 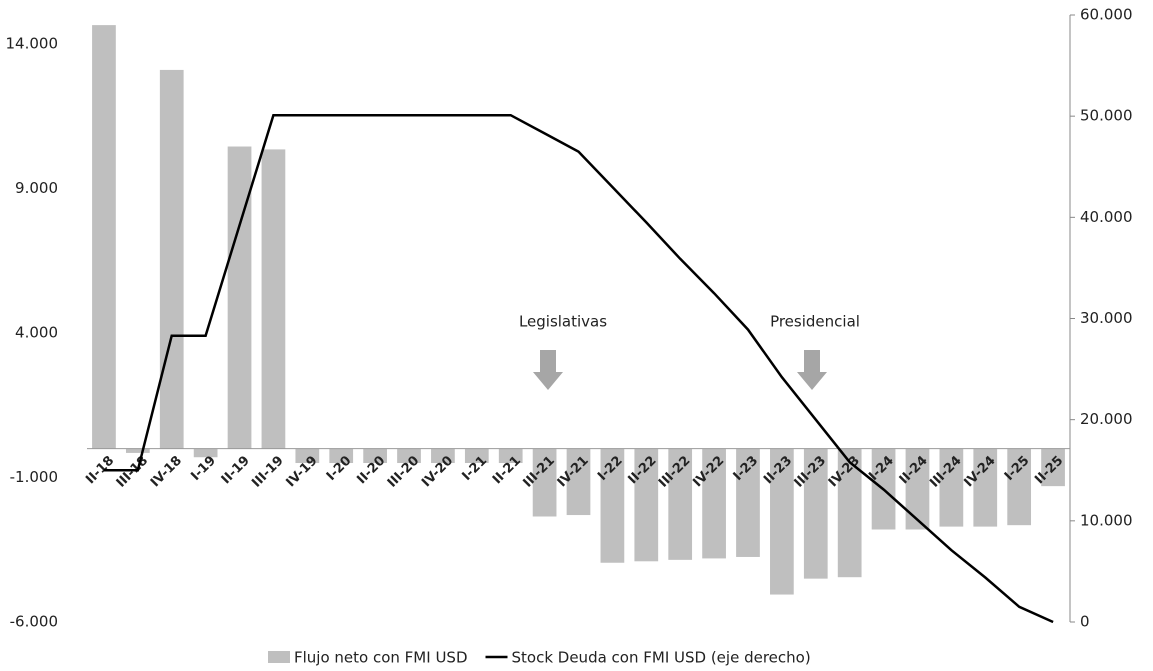 What do you see at coordinates (1085, 622) in the screenshot?
I see `y2-tick-label: 0` at bounding box center [1085, 622].